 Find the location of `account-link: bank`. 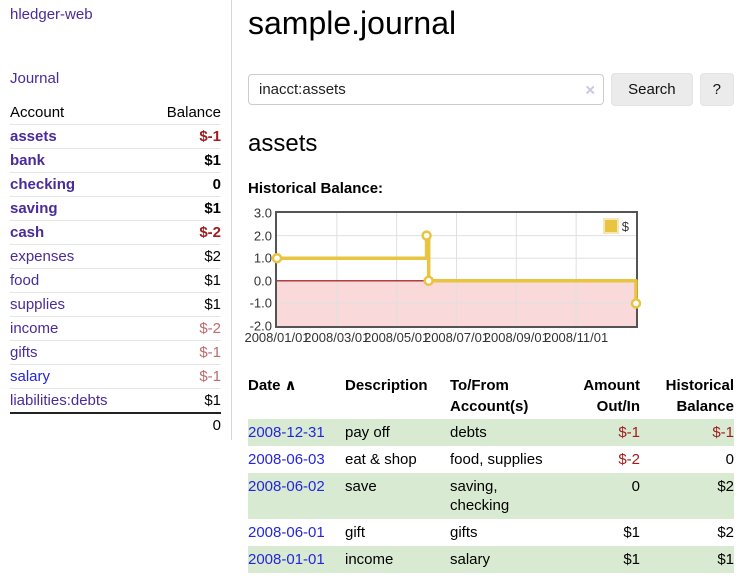

account-link: bank is located at coordinates (28, 160).